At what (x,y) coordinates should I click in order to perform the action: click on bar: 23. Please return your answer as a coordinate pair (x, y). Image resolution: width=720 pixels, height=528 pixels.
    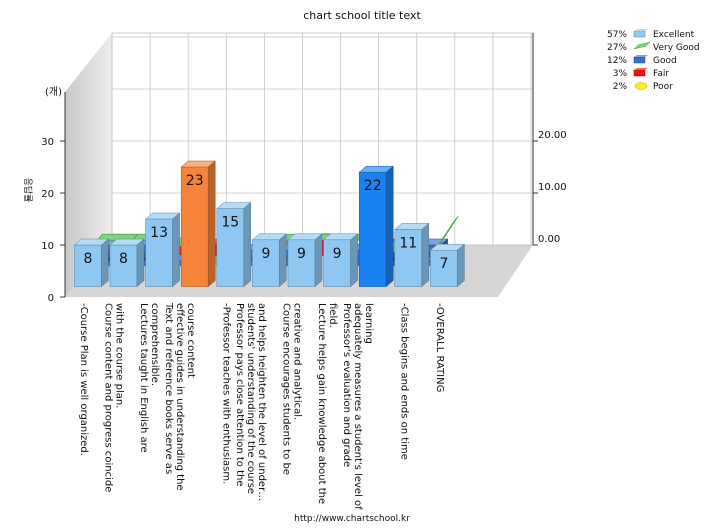
    Looking at the image, I should click on (198, 224).